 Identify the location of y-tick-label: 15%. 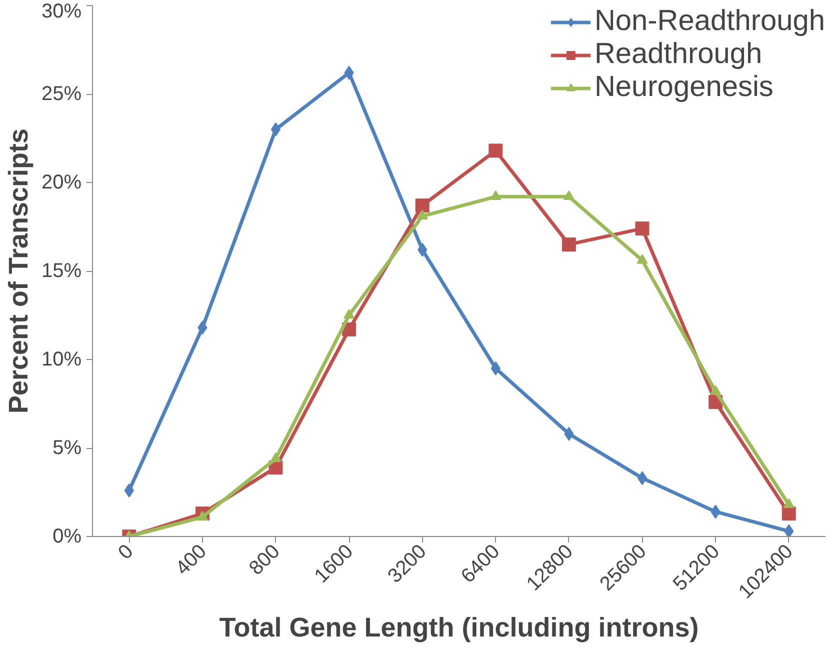
(61, 271).